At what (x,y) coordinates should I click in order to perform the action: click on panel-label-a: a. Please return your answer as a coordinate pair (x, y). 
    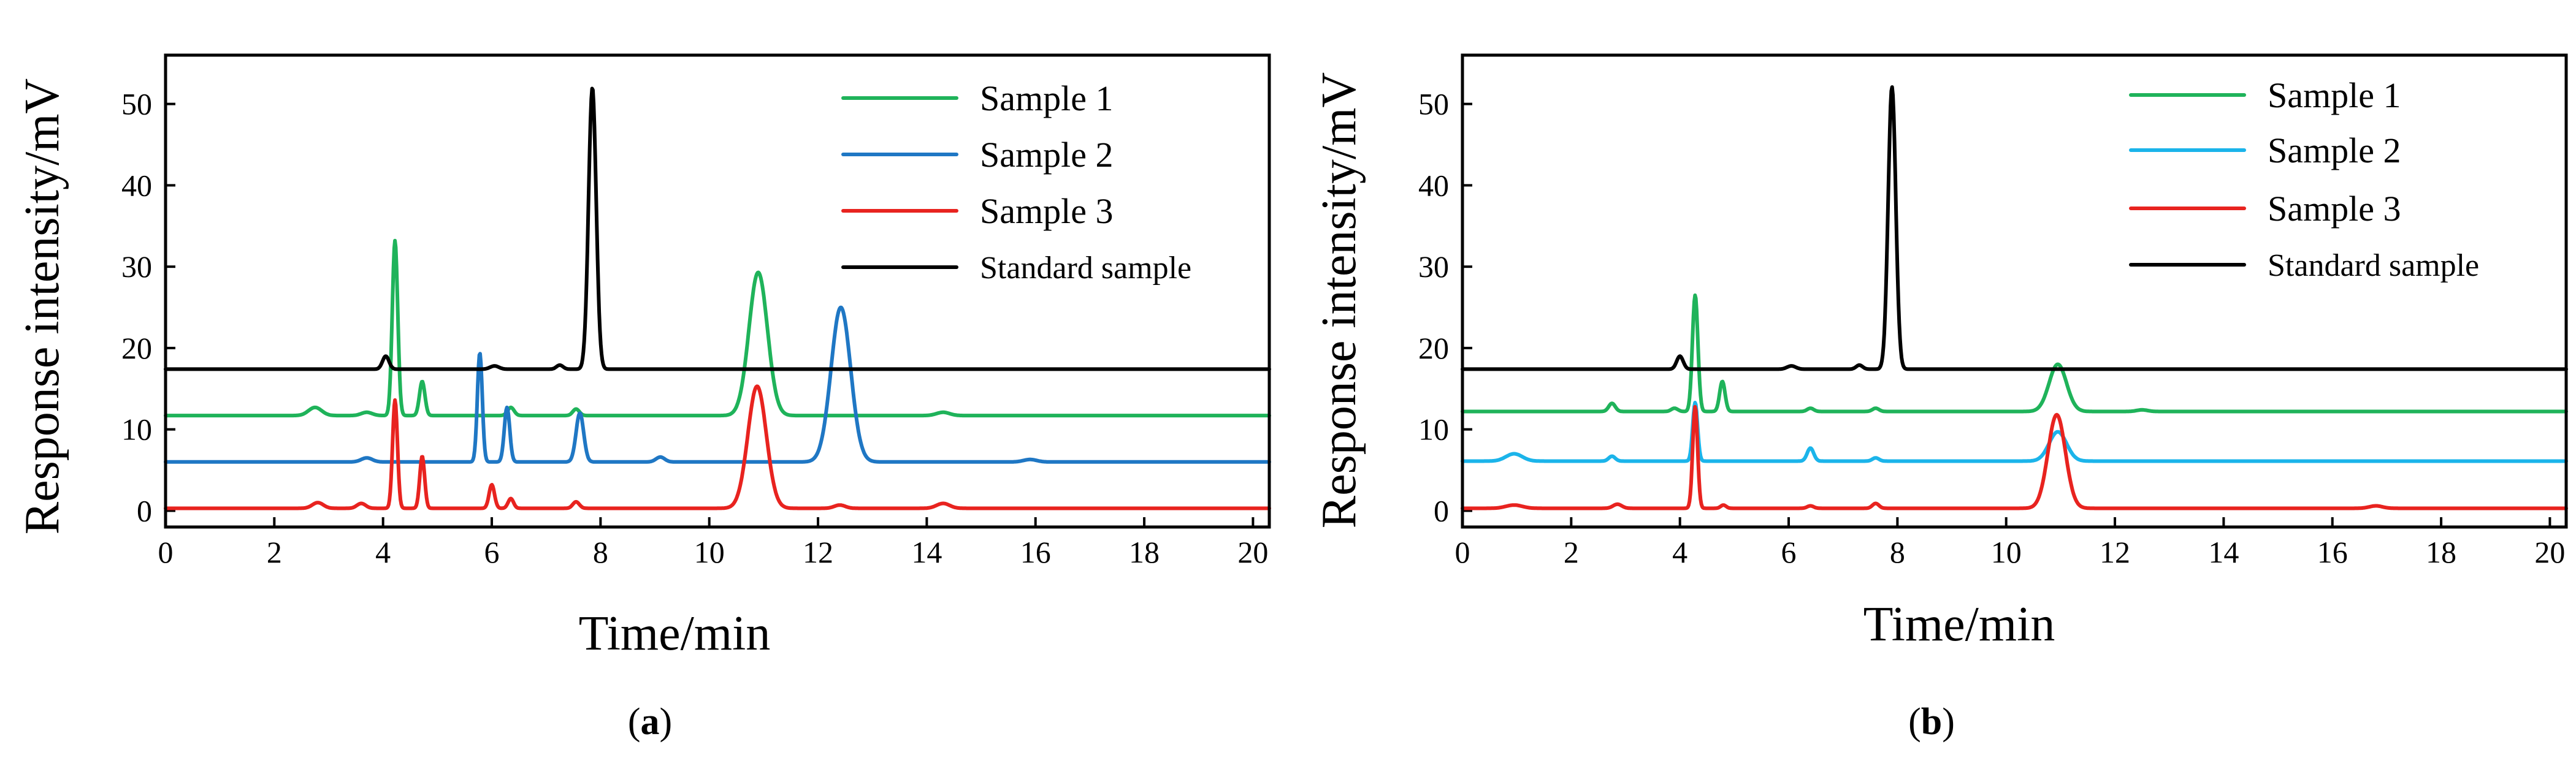
    Looking at the image, I should click on (650, 722).